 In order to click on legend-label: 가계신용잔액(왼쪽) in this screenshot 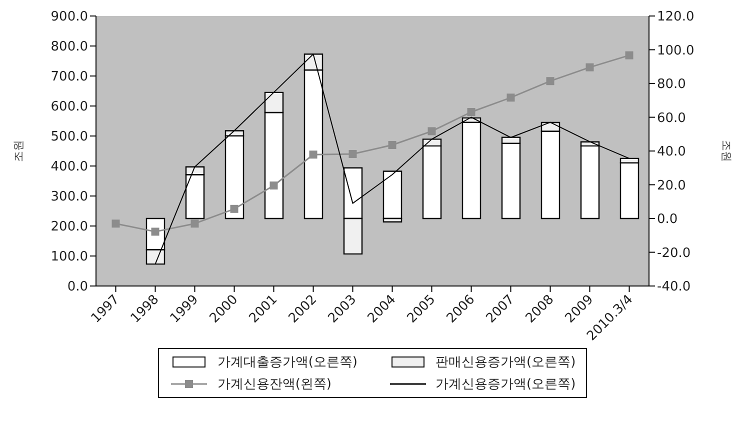, I will do `click(274, 384)`.